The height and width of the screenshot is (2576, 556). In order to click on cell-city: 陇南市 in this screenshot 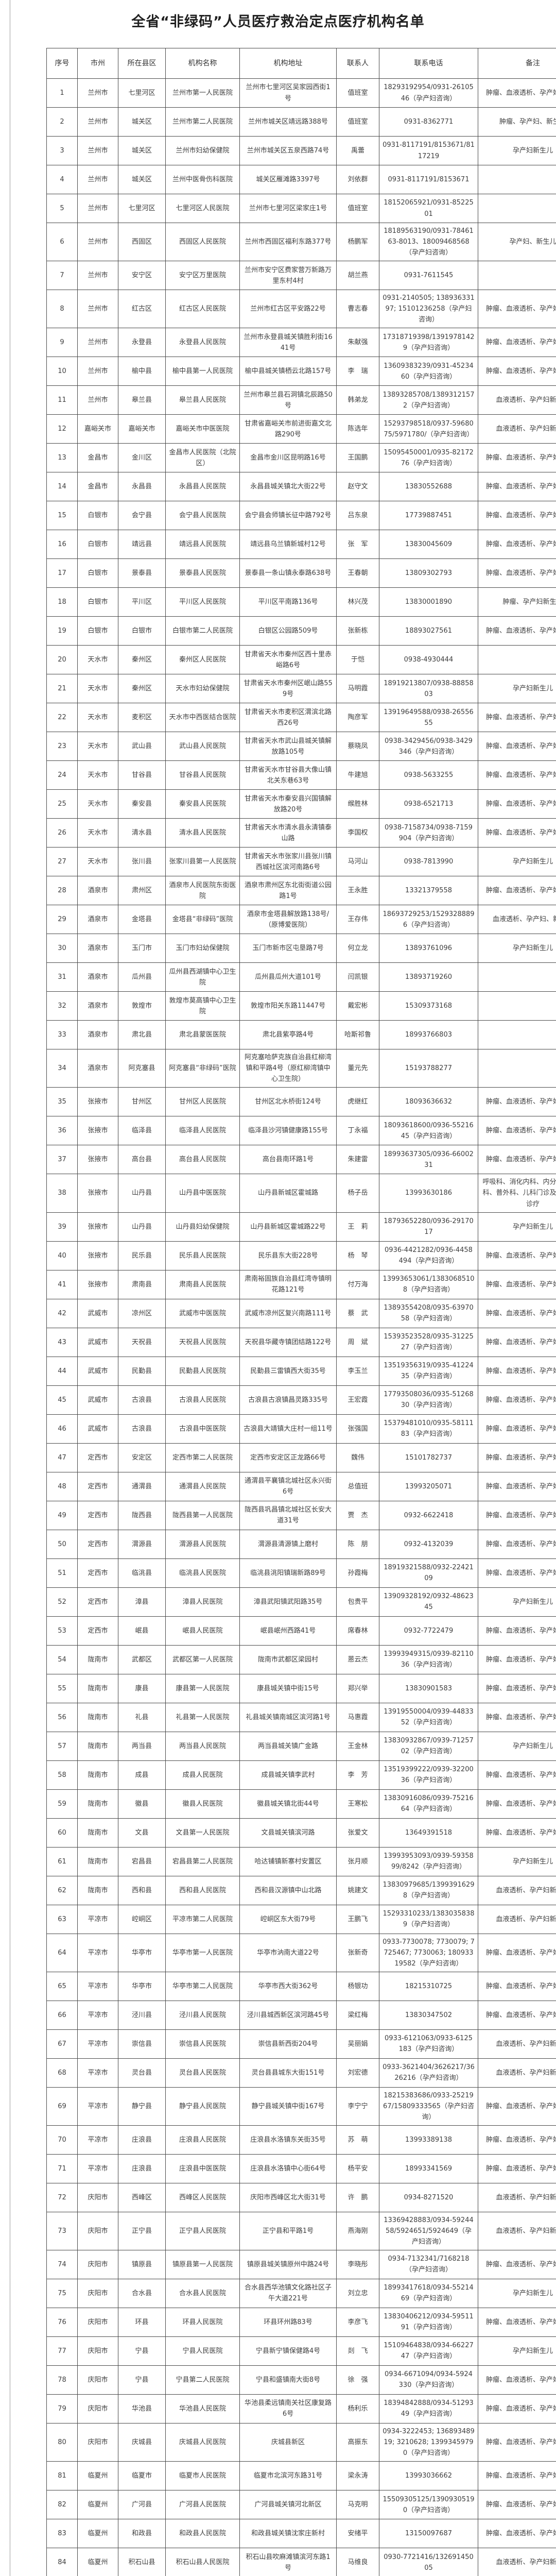, I will do `click(97, 1861)`.